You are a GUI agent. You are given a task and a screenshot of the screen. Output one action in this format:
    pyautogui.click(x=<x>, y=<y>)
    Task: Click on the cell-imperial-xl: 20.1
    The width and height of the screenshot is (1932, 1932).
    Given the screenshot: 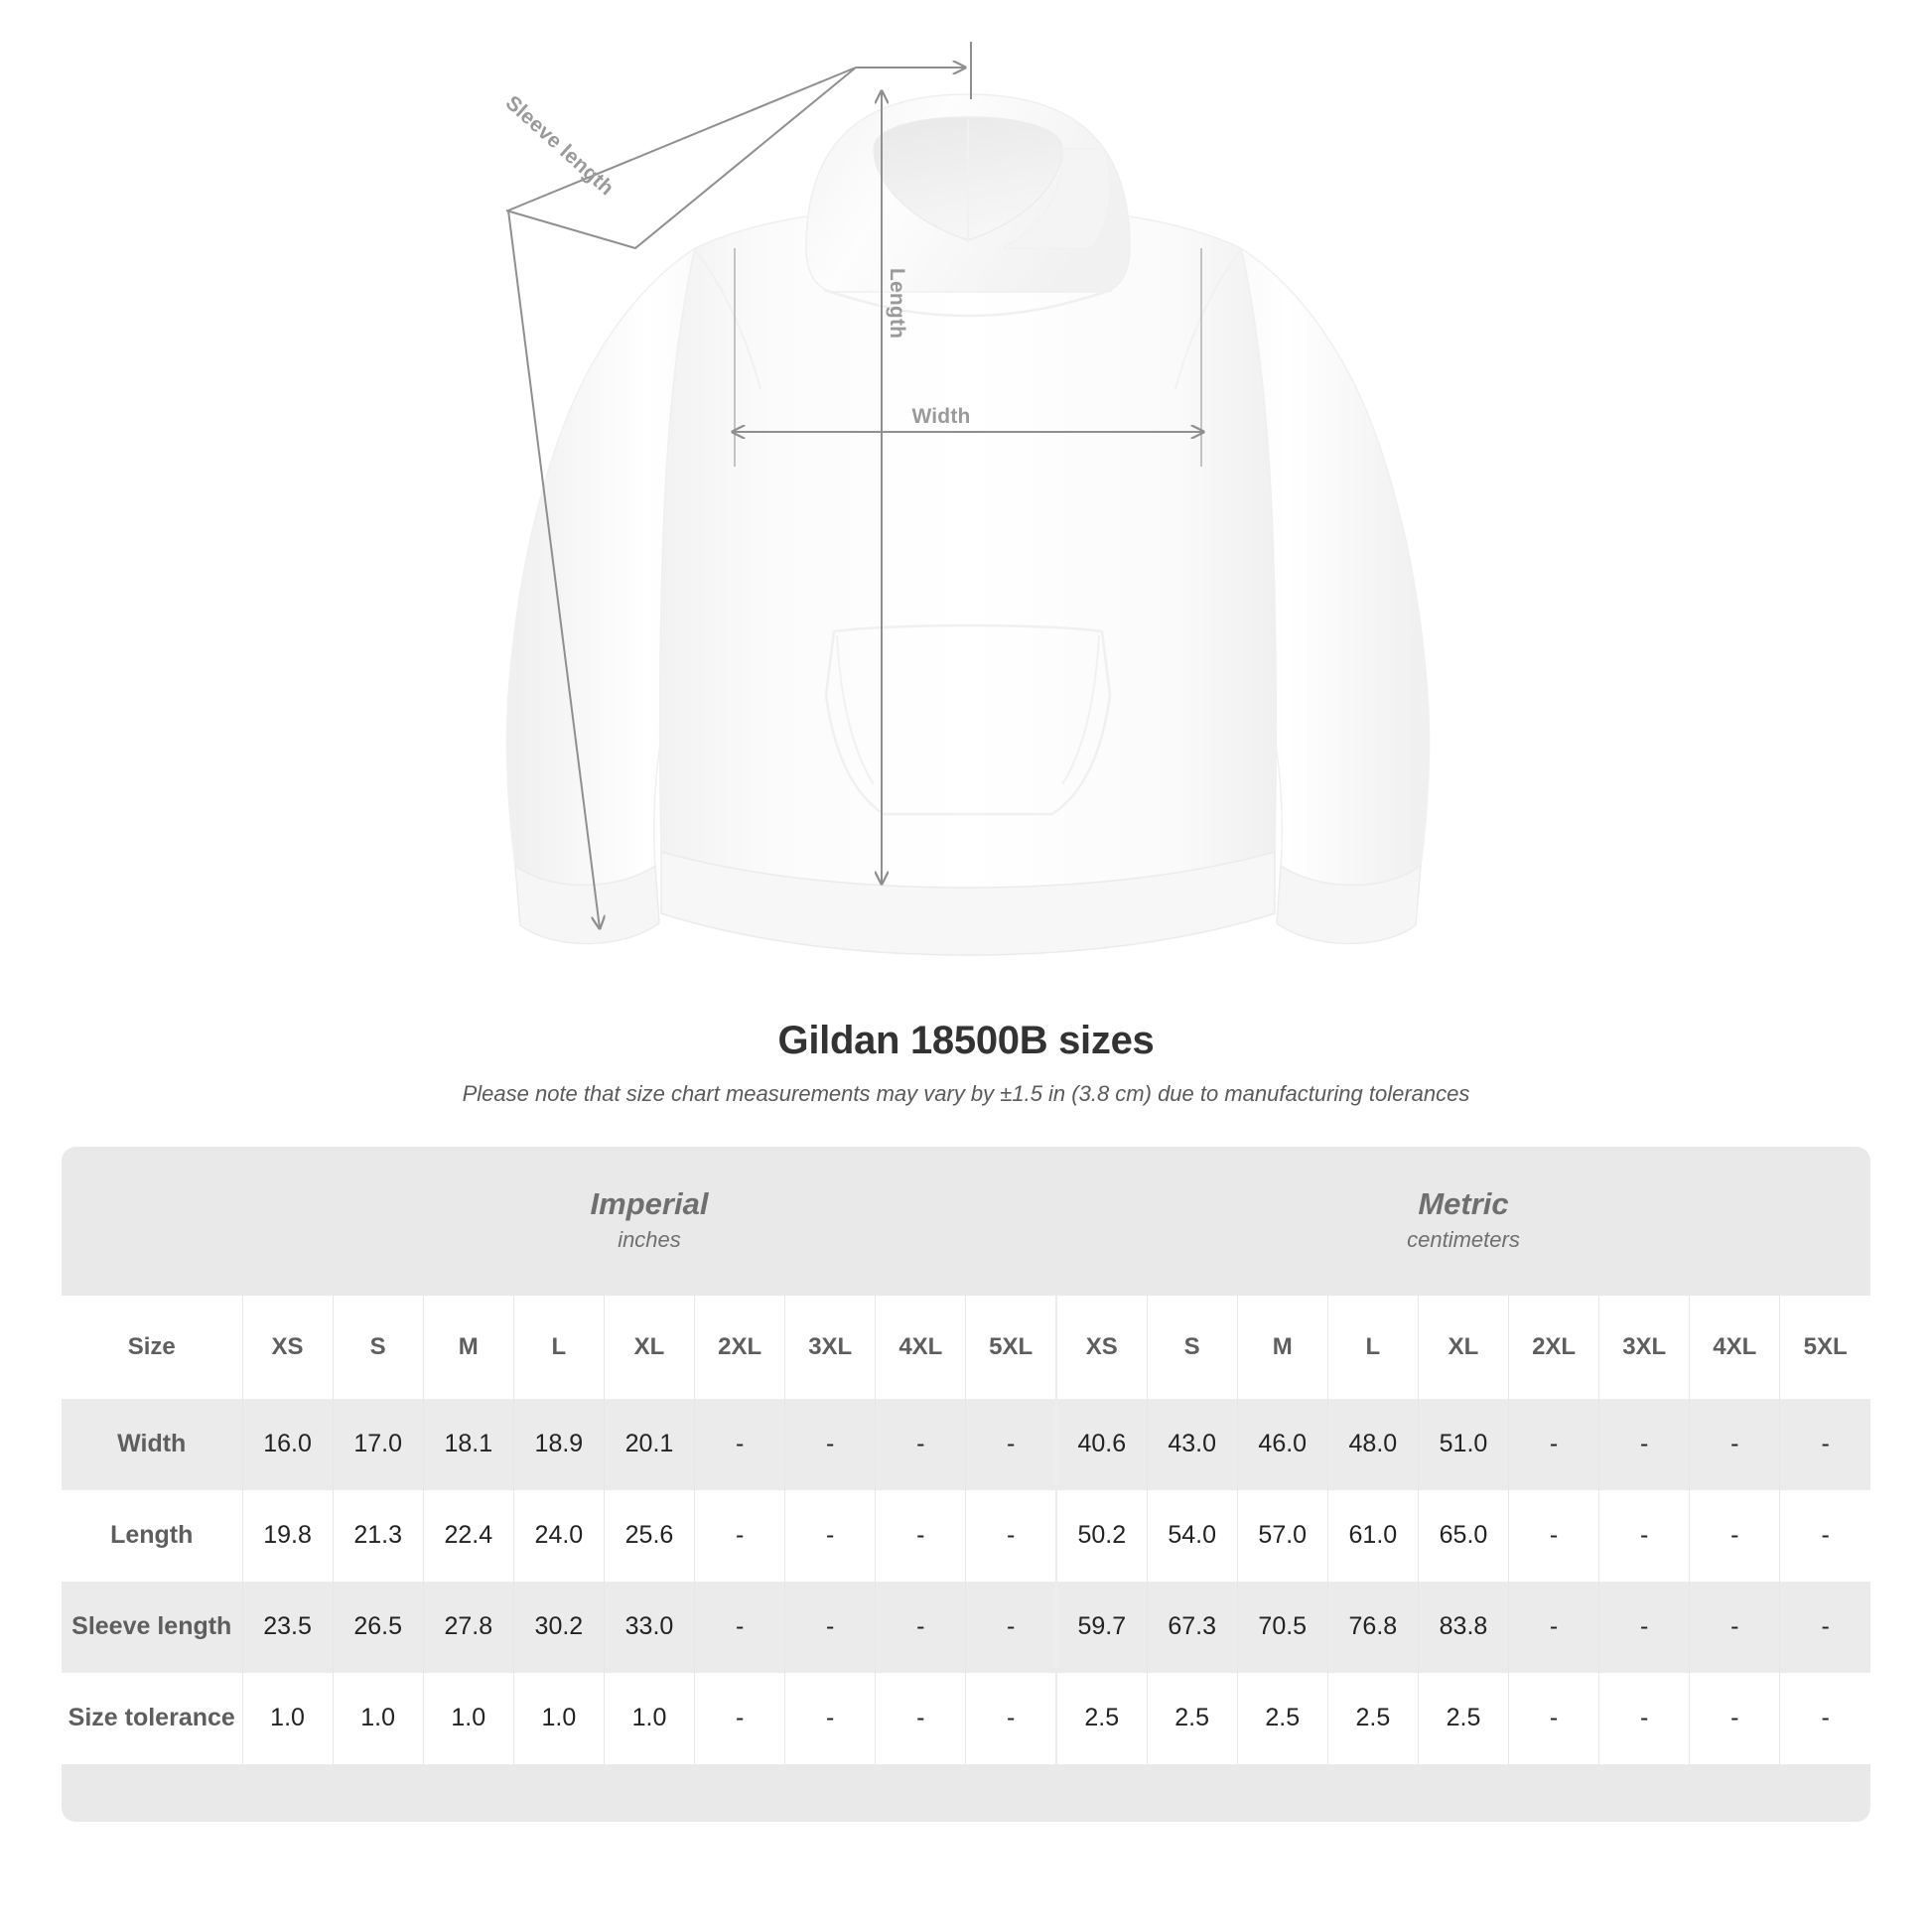 What is the action you would take?
    pyautogui.click(x=649, y=1444)
    